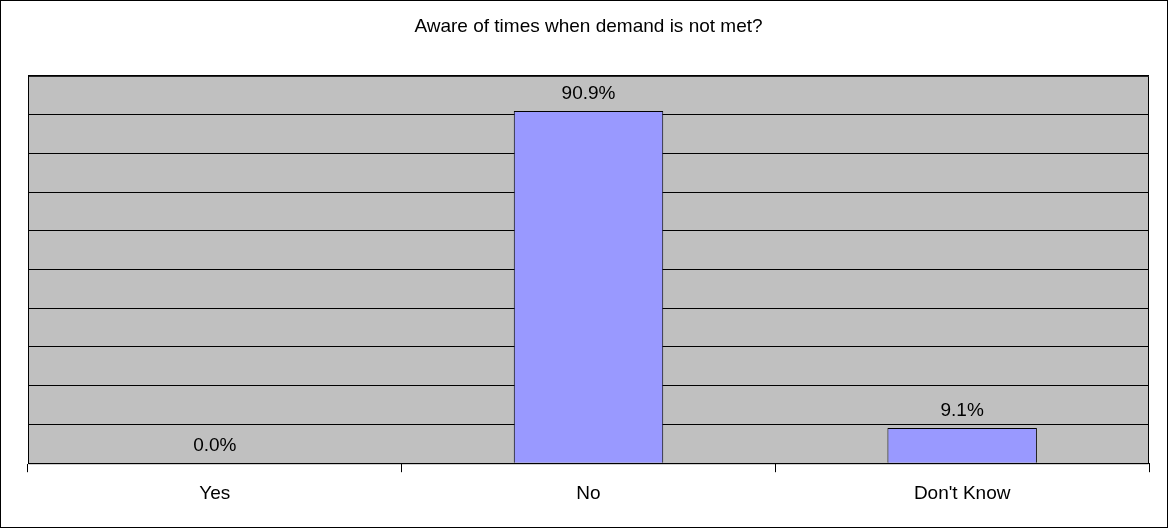 The image size is (1168, 528). I want to click on data-label: 9.1%, so click(962, 409).